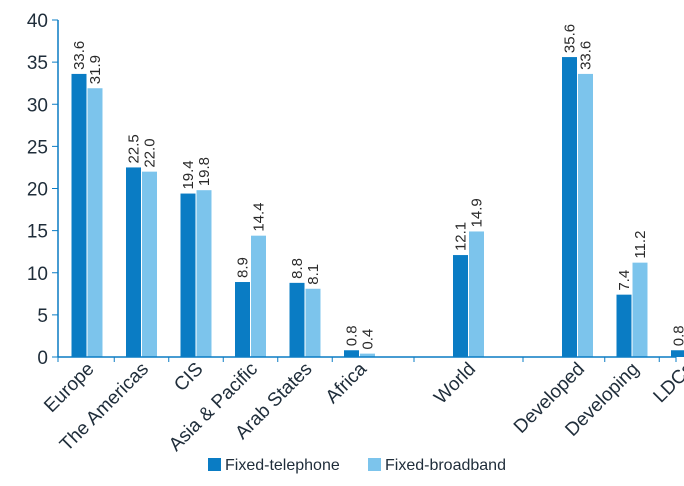 The image size is (684, 486). Describe the element at coordinates (461, 236) in the screenshot. I see `data-label: 12.1` at that location.